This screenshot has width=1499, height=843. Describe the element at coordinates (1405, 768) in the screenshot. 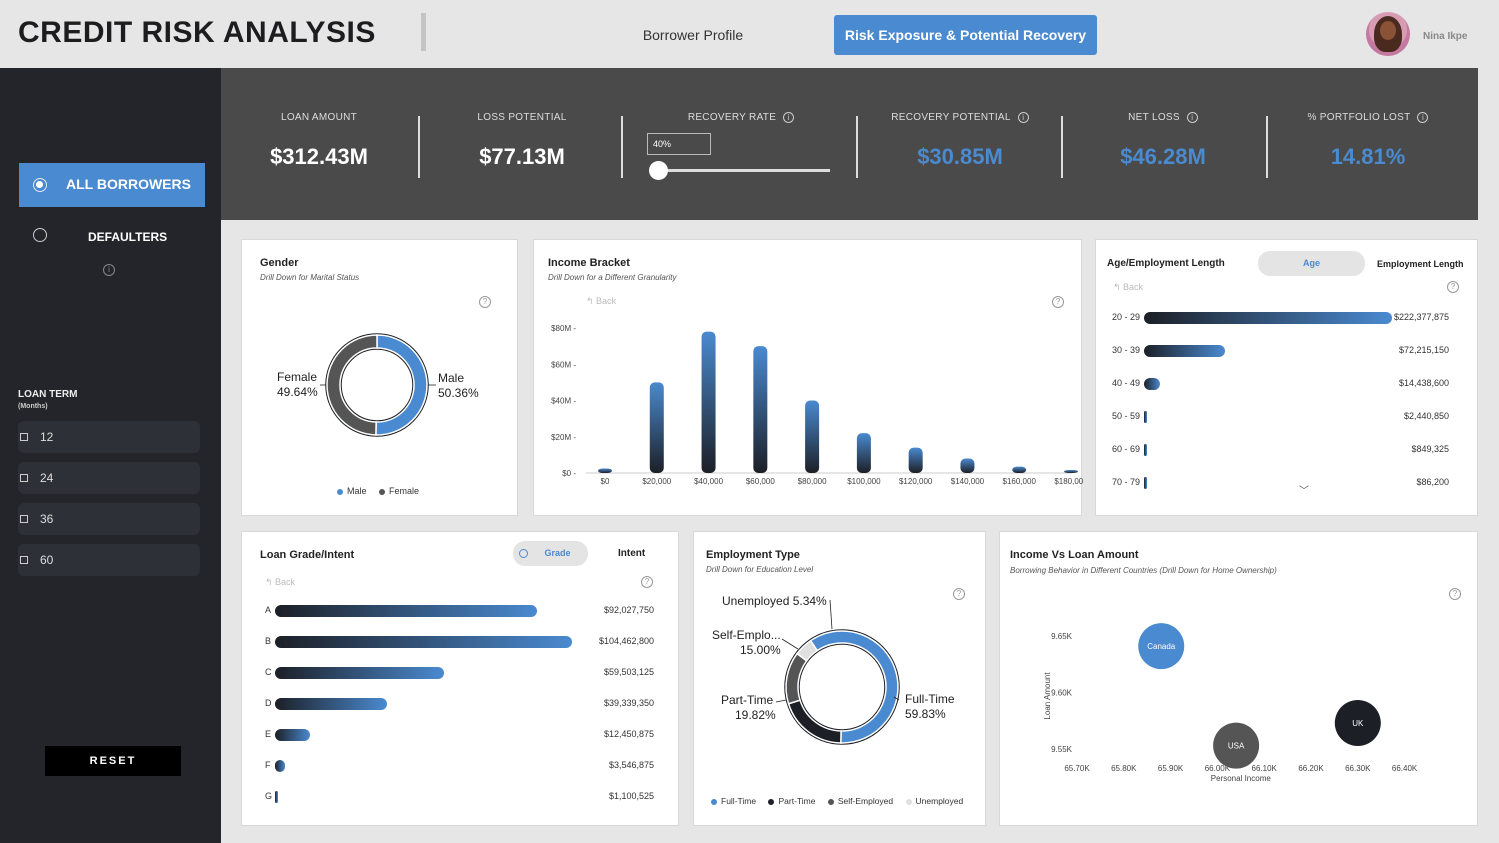

I see `x-tick-label: 66.40K` at that location.